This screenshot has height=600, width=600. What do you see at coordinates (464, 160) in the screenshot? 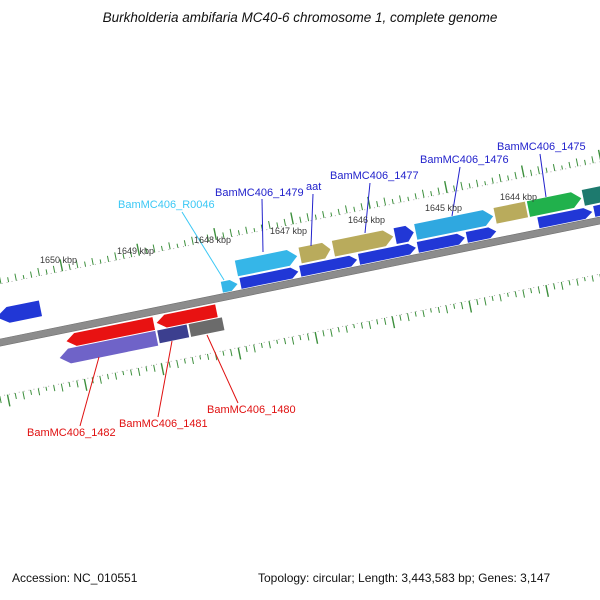
I see `gene-label-bammc406-1476: BamMC406_1476` at bounding box center [464, 160].